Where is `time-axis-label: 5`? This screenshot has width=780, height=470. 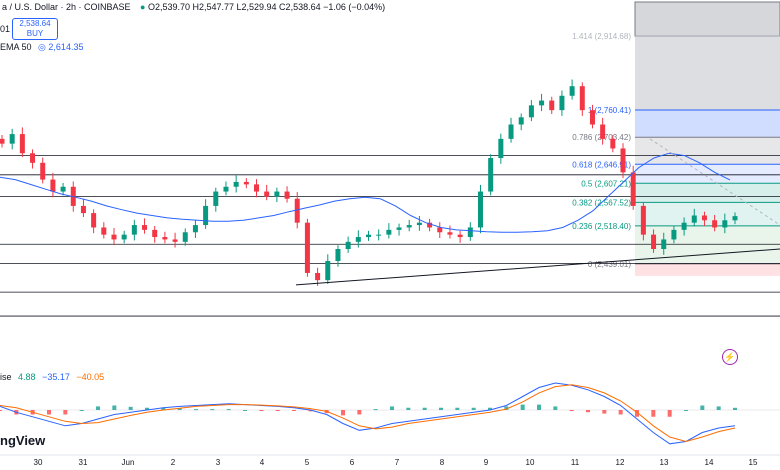
time-axis-label: 5 is located at coordinates (307, 462).